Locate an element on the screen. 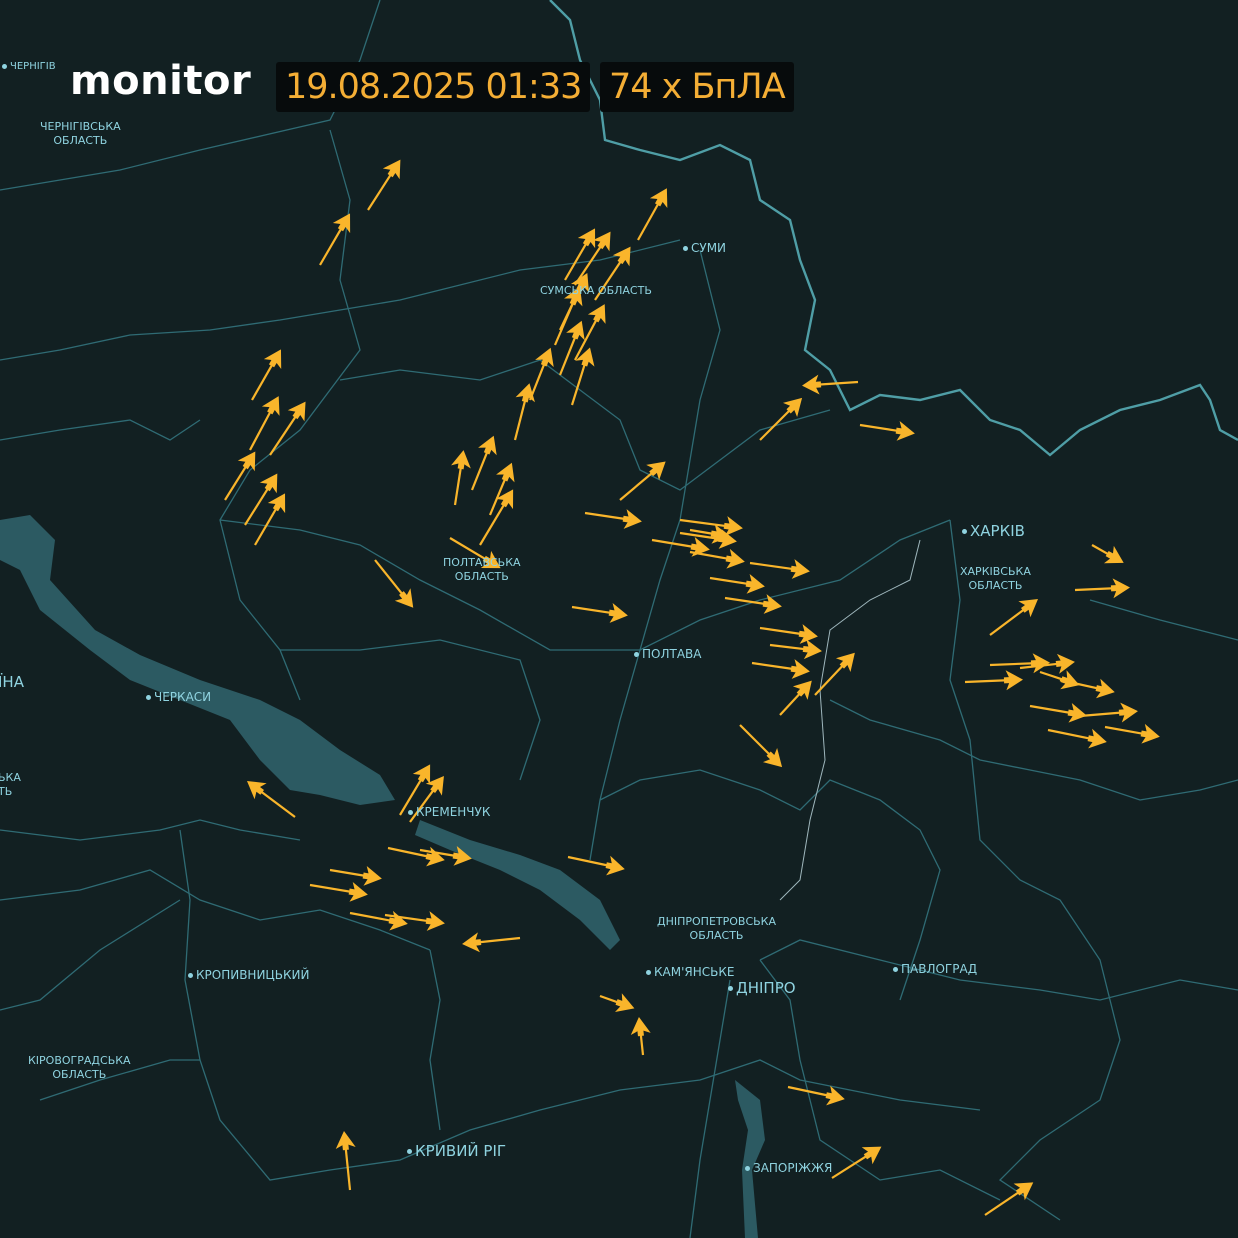  region-name: ЧЕРНІГІВСЬКА is located at coordinates (80, 126).